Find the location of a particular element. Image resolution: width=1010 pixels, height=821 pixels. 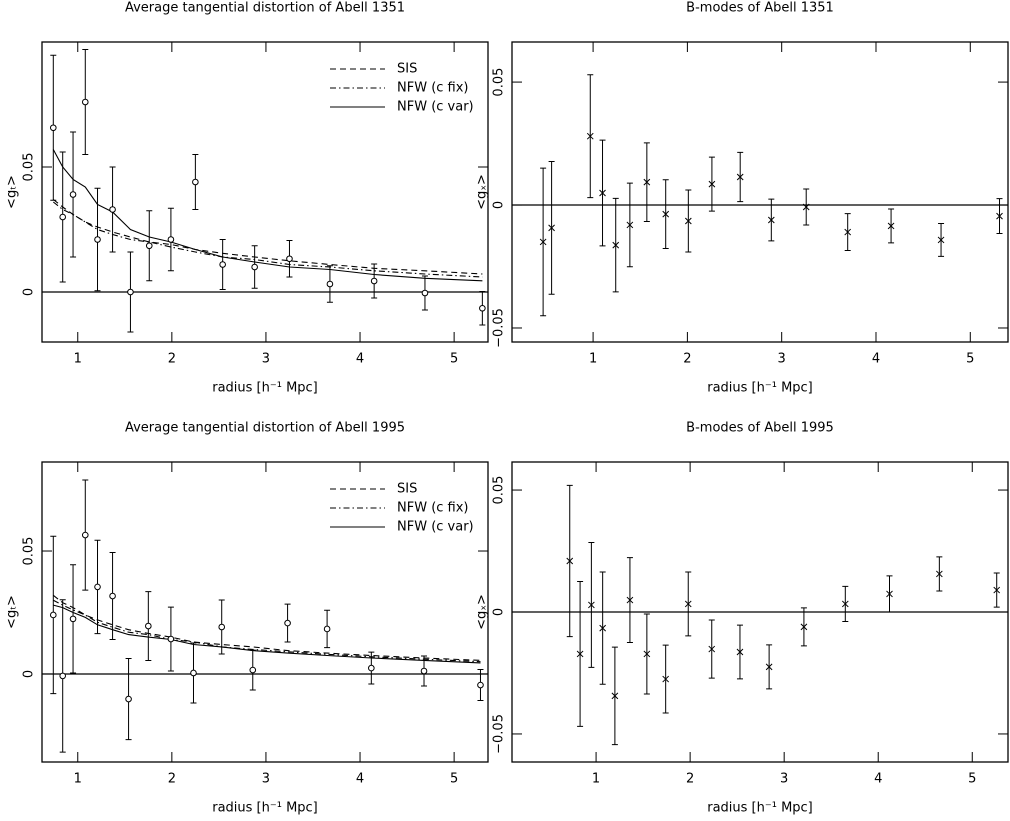

panel-title: B-modes of Abell 1351 is located at coordinates (760, 8).